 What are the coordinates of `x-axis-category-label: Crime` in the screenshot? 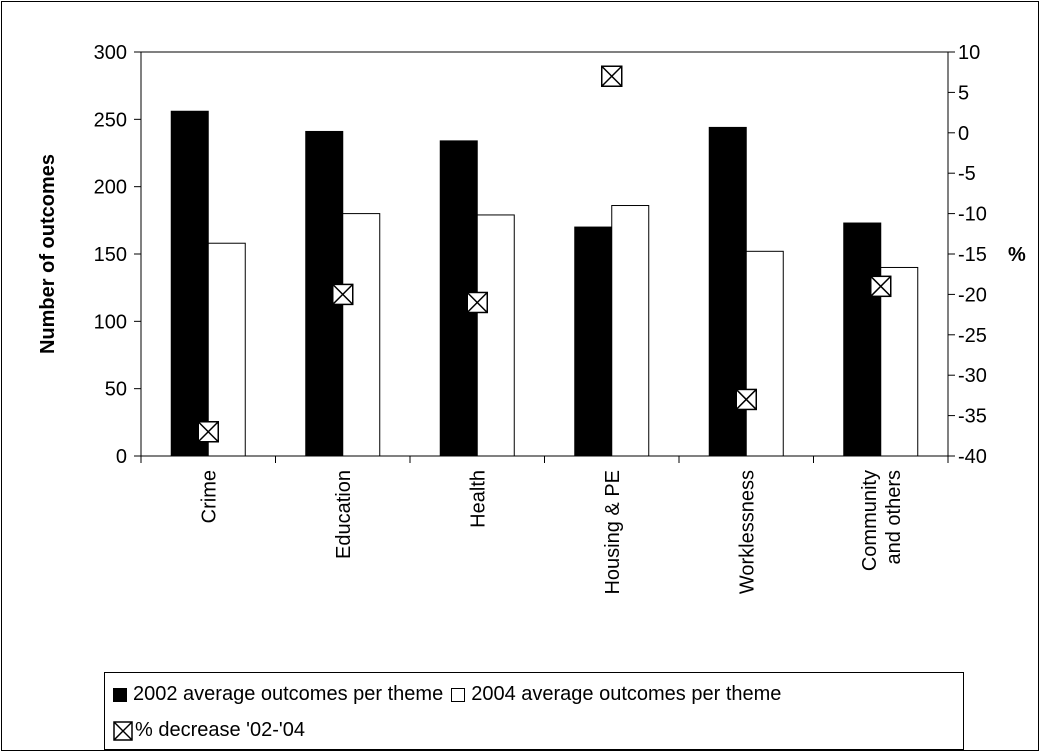 It's located at (209, 496).